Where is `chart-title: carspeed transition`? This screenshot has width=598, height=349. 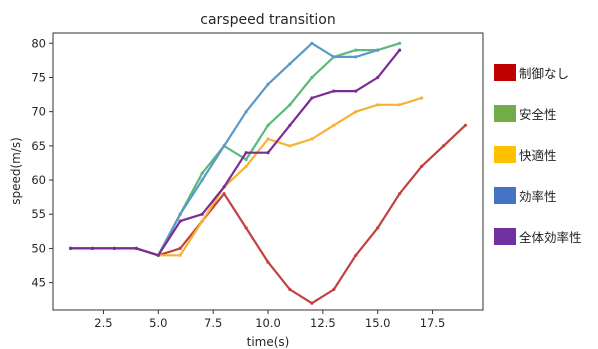
chart-title: carspeed transition is located at coordinates (267, 20).